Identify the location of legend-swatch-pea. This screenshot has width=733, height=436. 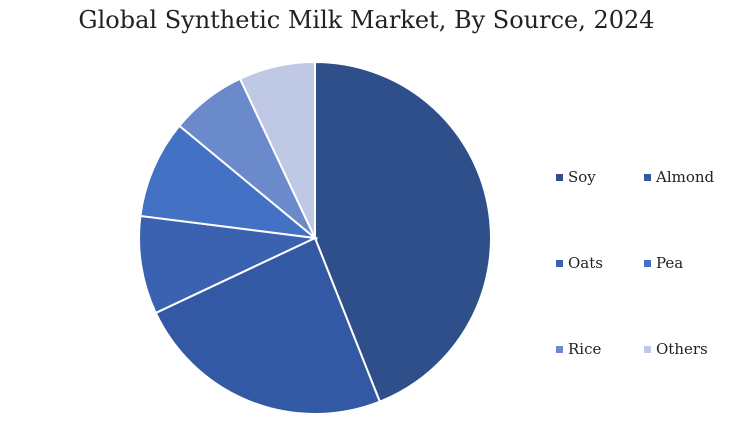
(647, 263).